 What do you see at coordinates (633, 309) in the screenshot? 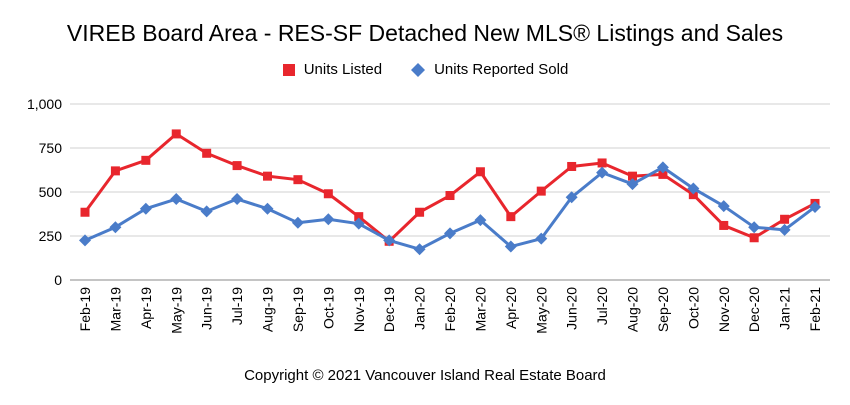
I see `x-tick-label: Aug-20` at bounding box center [633, 309].